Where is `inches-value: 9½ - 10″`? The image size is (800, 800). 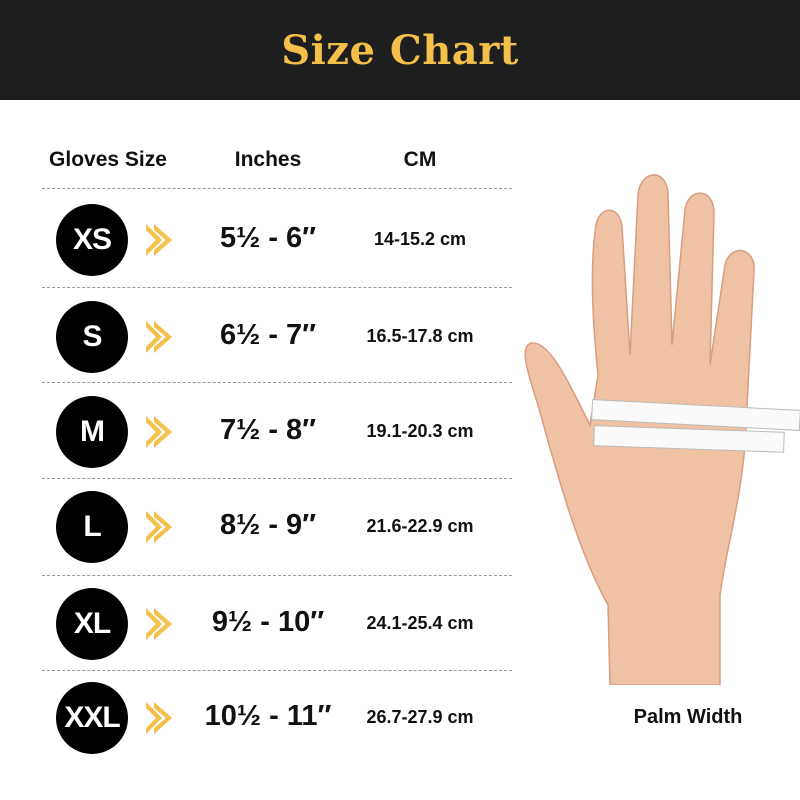 inches-value: 9½ - 10″ is located at coordinates (268, 622).